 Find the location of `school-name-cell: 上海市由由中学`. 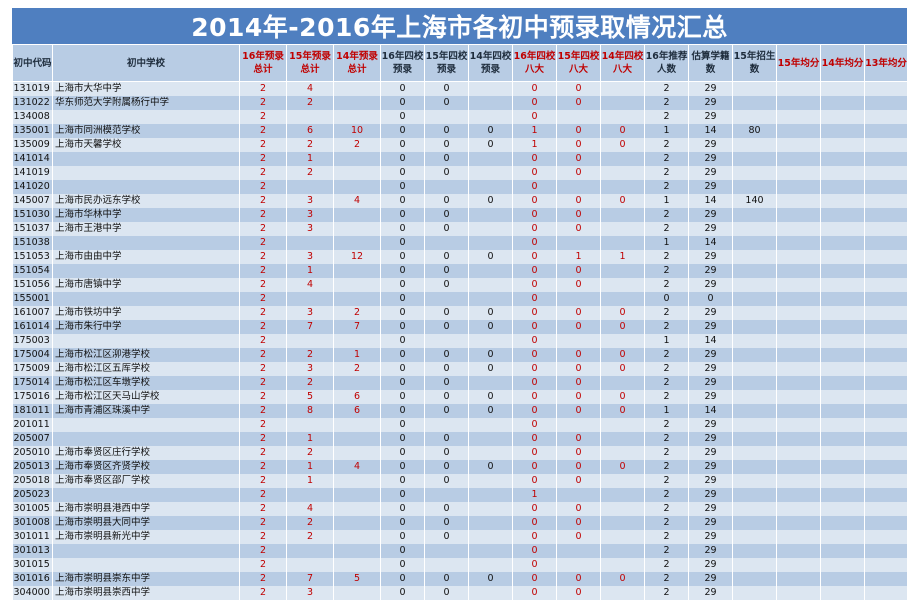

school-name-cell: 上海市由由中学 is located at coordinates (146, 257).